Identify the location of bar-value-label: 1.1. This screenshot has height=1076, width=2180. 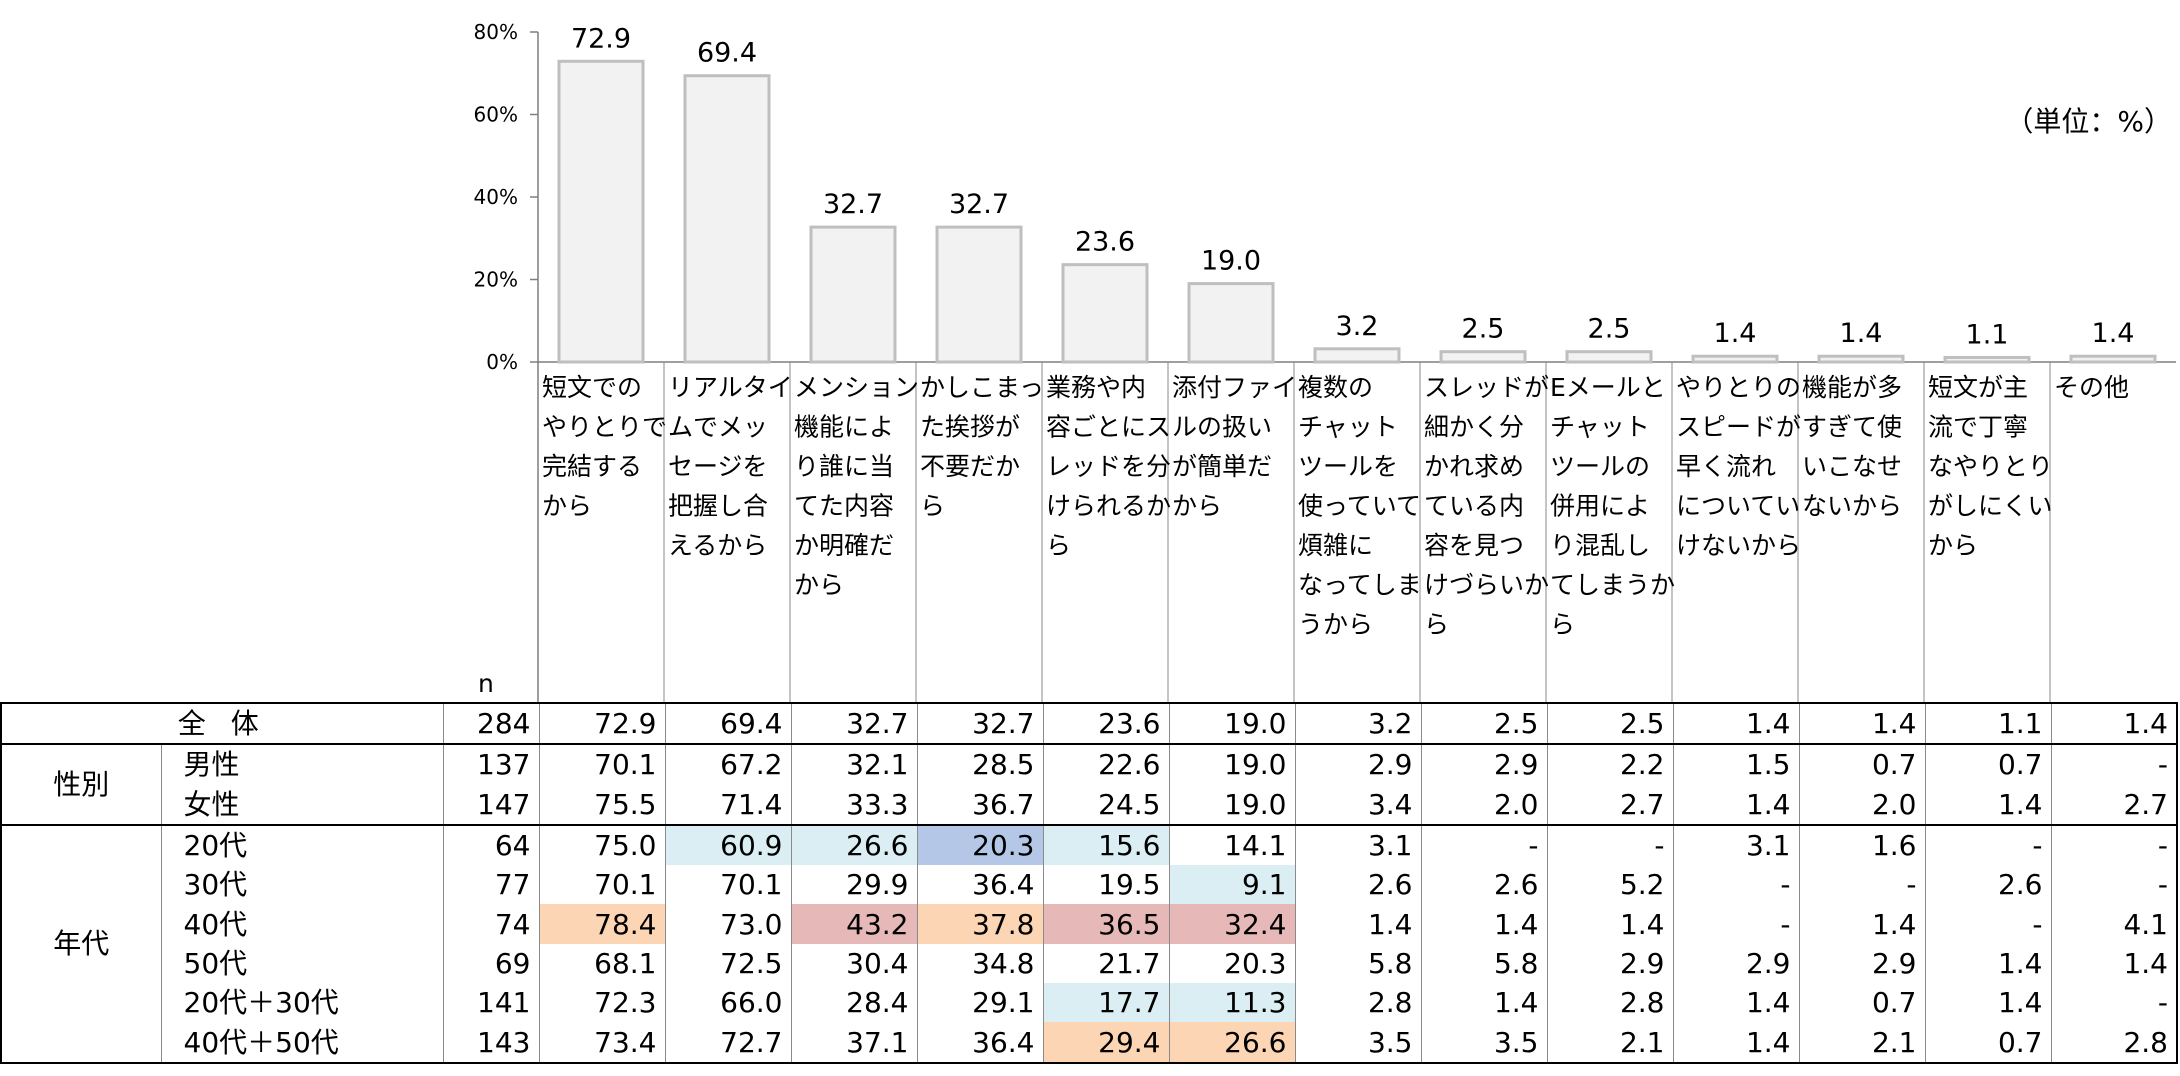
(1987, 334).